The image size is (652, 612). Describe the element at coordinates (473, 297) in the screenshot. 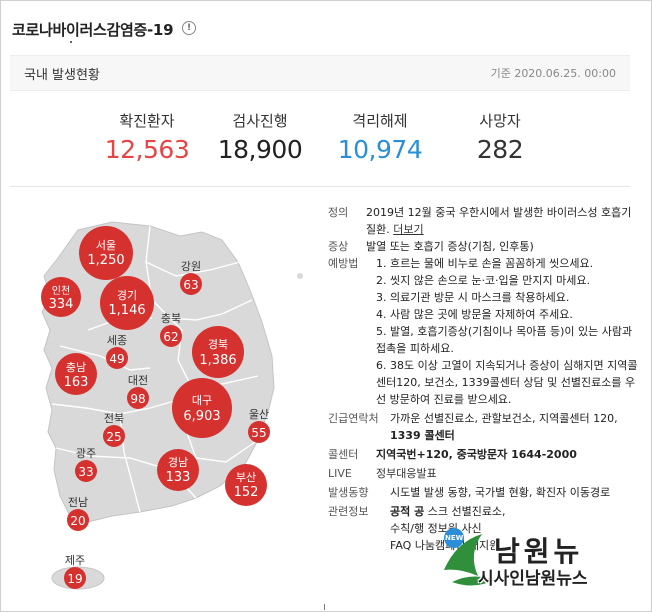

I see `prevention-step: 3. 의료기관 방문 시 마스크를 착용하세요.` at that location.